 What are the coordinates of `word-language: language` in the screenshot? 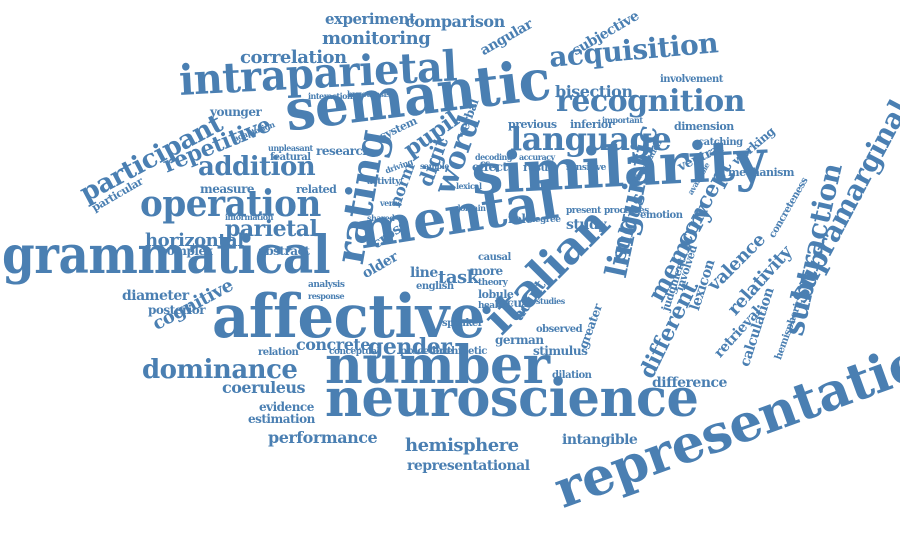 It's located at (591, 139).